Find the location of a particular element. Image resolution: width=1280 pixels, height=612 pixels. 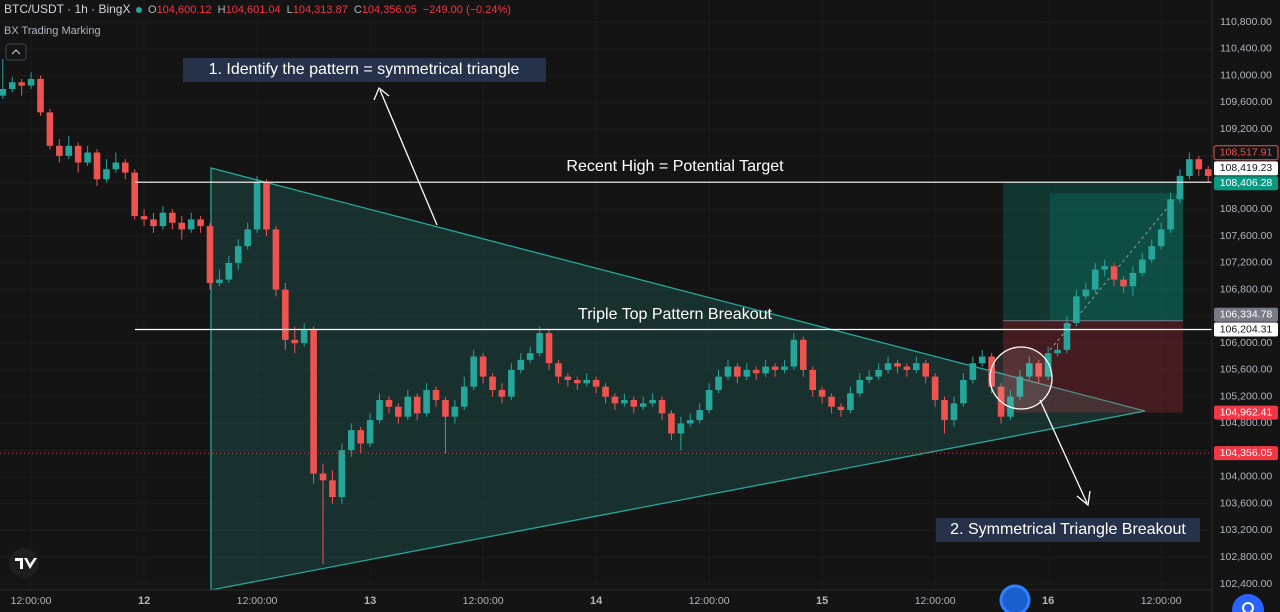

y-tick-label: 110,000.00 is located at coordinates (1246, 75).